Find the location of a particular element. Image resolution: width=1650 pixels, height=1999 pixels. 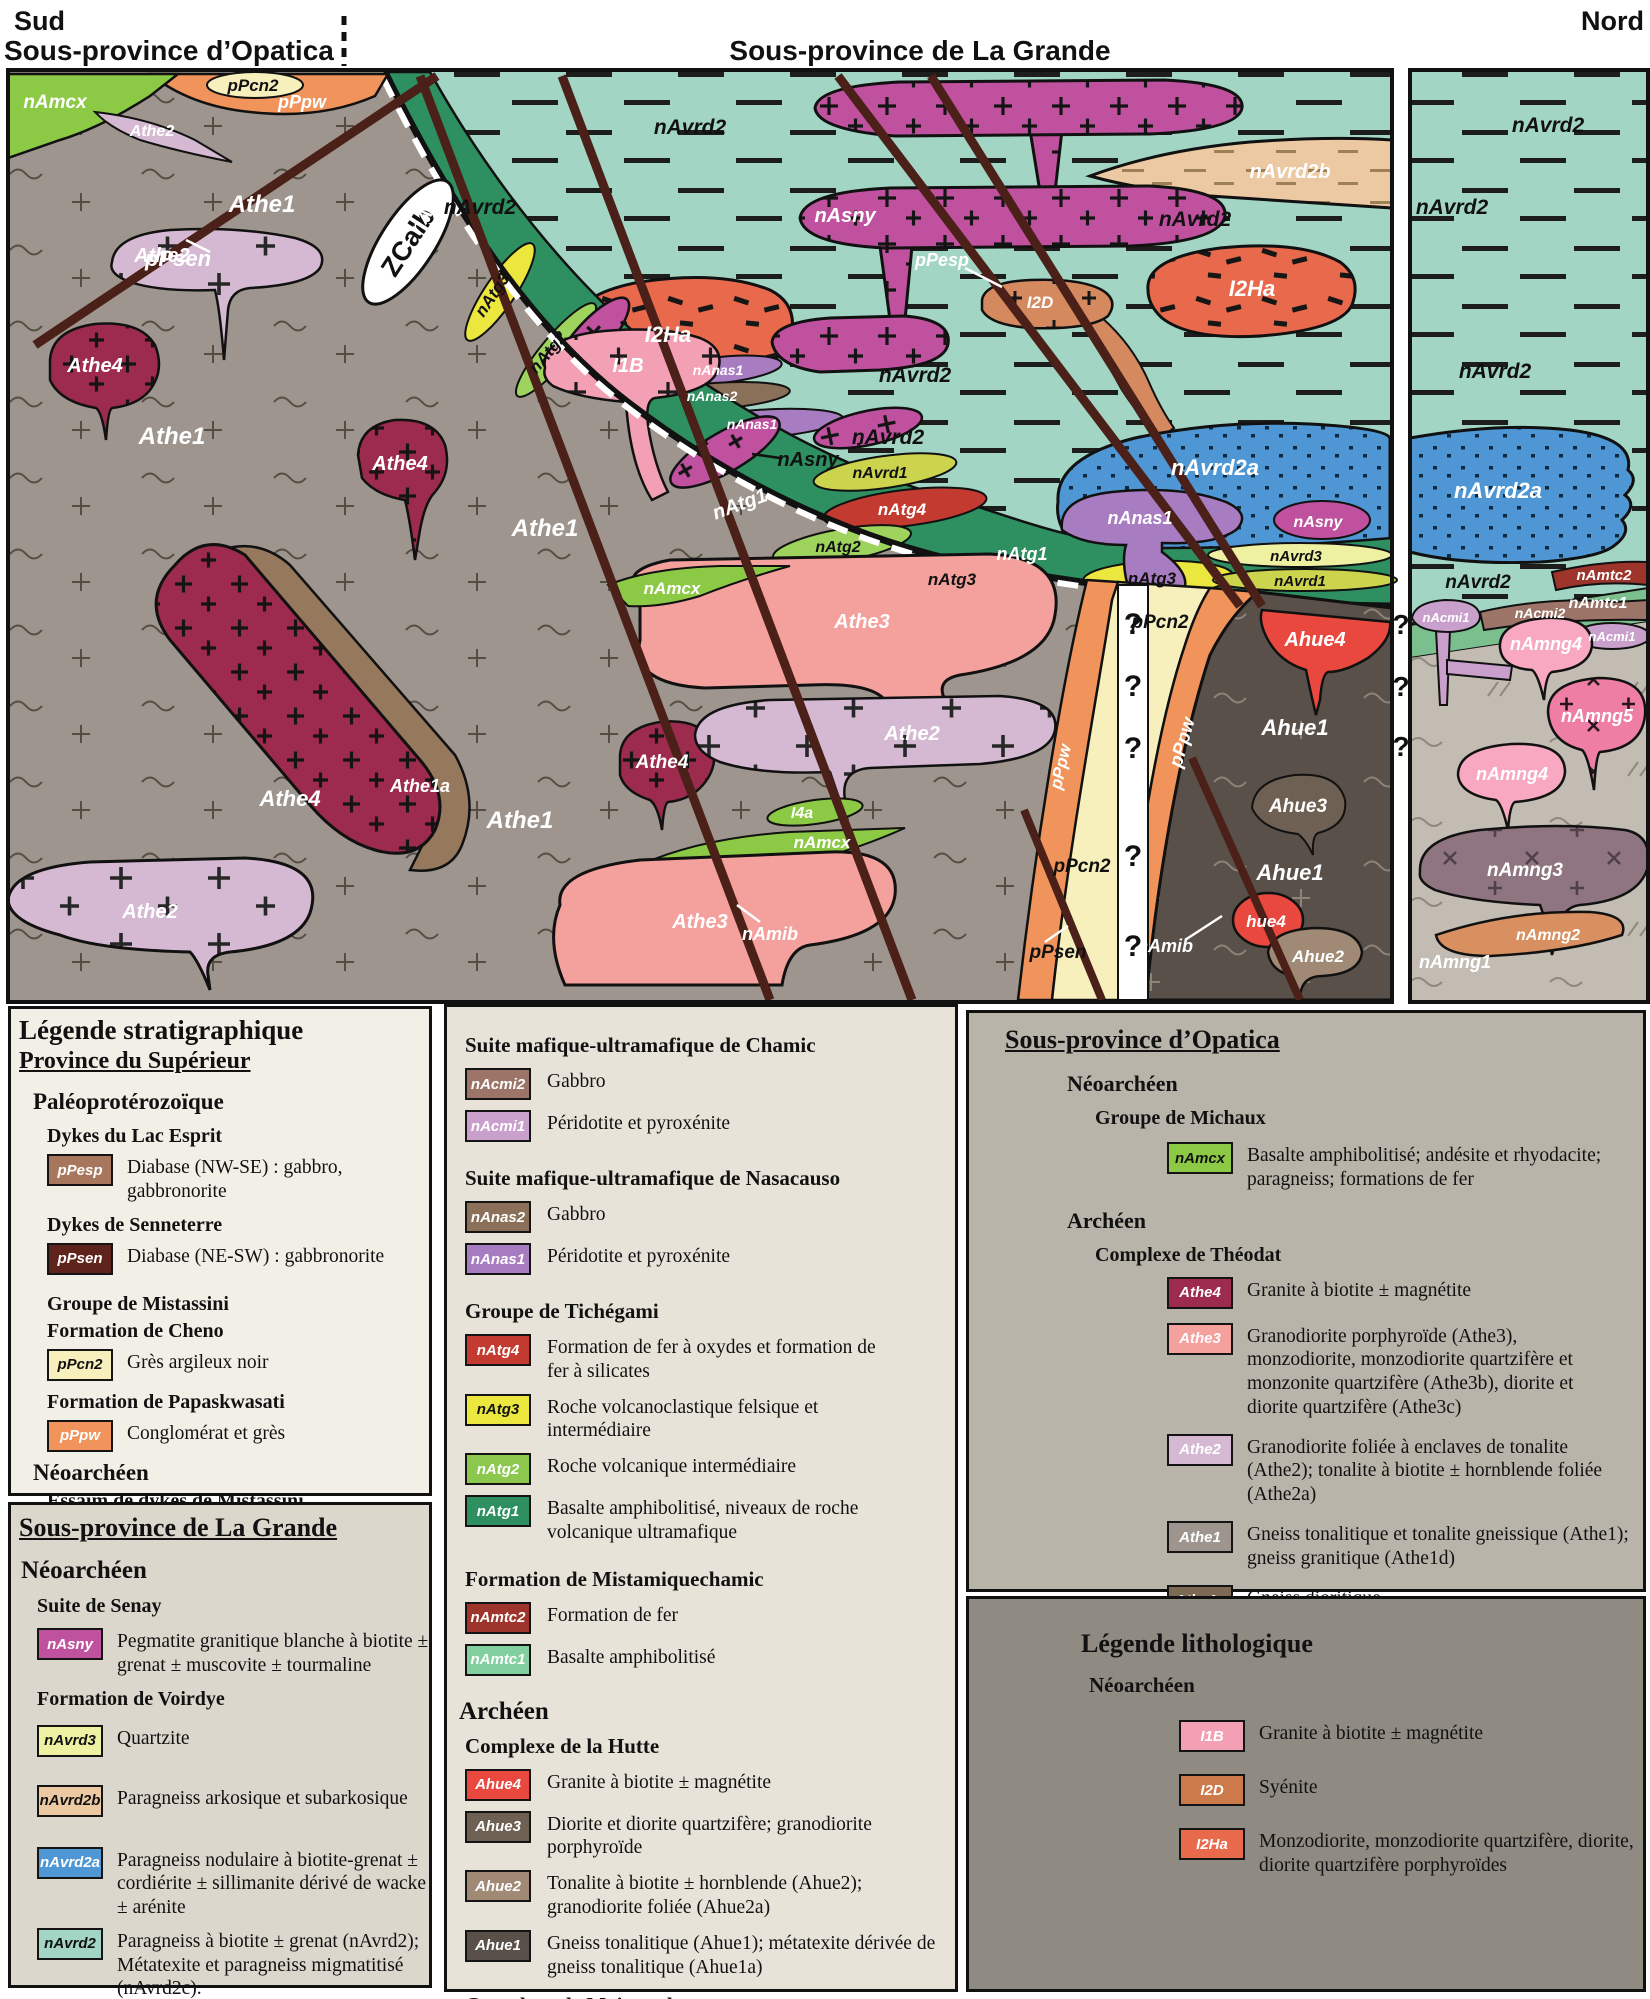

q-gap-1: ? is located at coordinates (1400, 624).